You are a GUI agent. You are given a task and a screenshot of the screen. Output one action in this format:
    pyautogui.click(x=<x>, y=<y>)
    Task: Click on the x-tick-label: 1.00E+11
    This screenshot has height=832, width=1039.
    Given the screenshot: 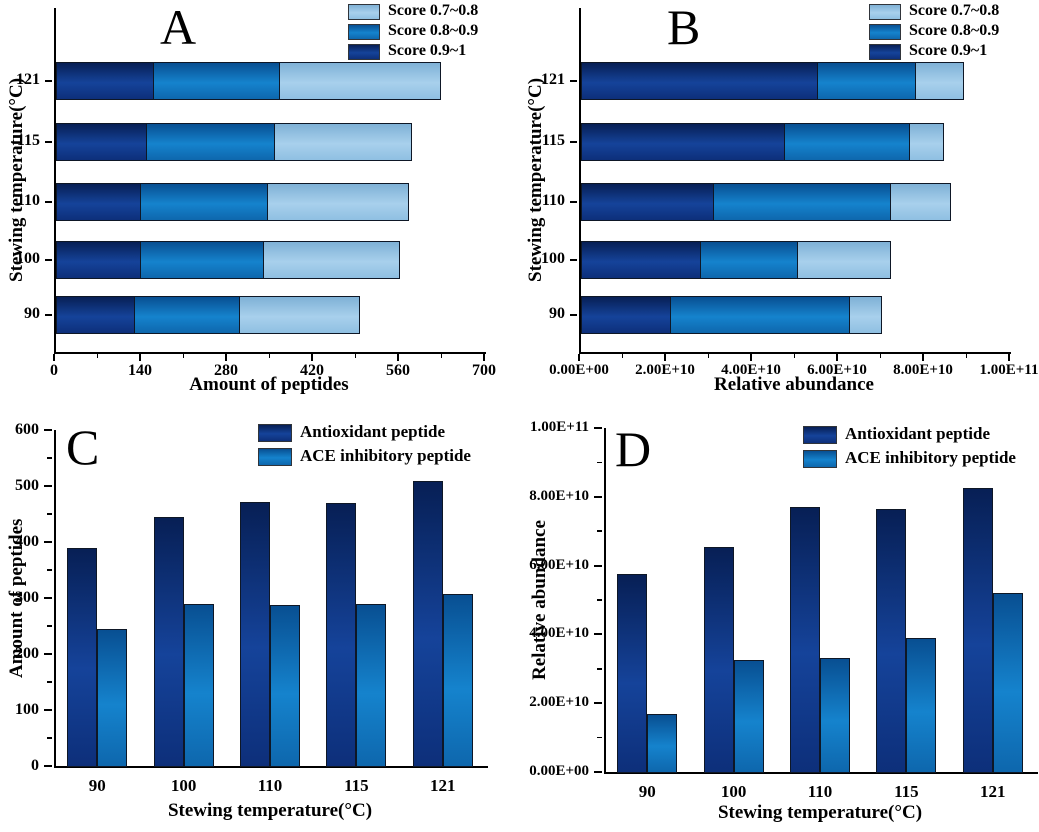 What is the action you would take?
    pyautogui.click(x=1009, y=370)
    